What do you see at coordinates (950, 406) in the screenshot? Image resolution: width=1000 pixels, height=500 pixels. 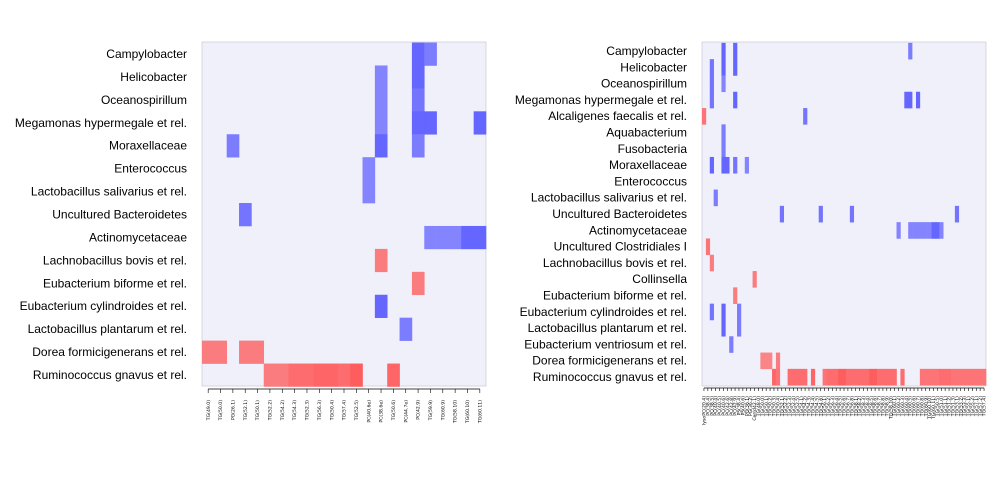 I see `column-label: TG(51.2)` at bounding box center [950, 406].